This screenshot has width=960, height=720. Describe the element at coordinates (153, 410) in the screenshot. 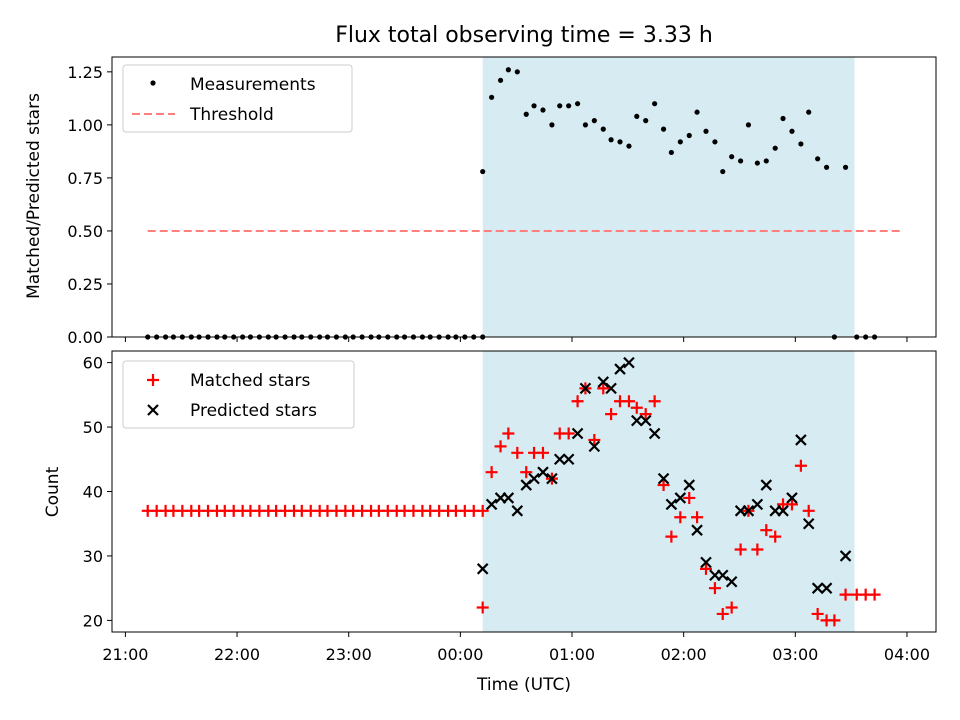

I see `legend-predicted-marker` at that location.